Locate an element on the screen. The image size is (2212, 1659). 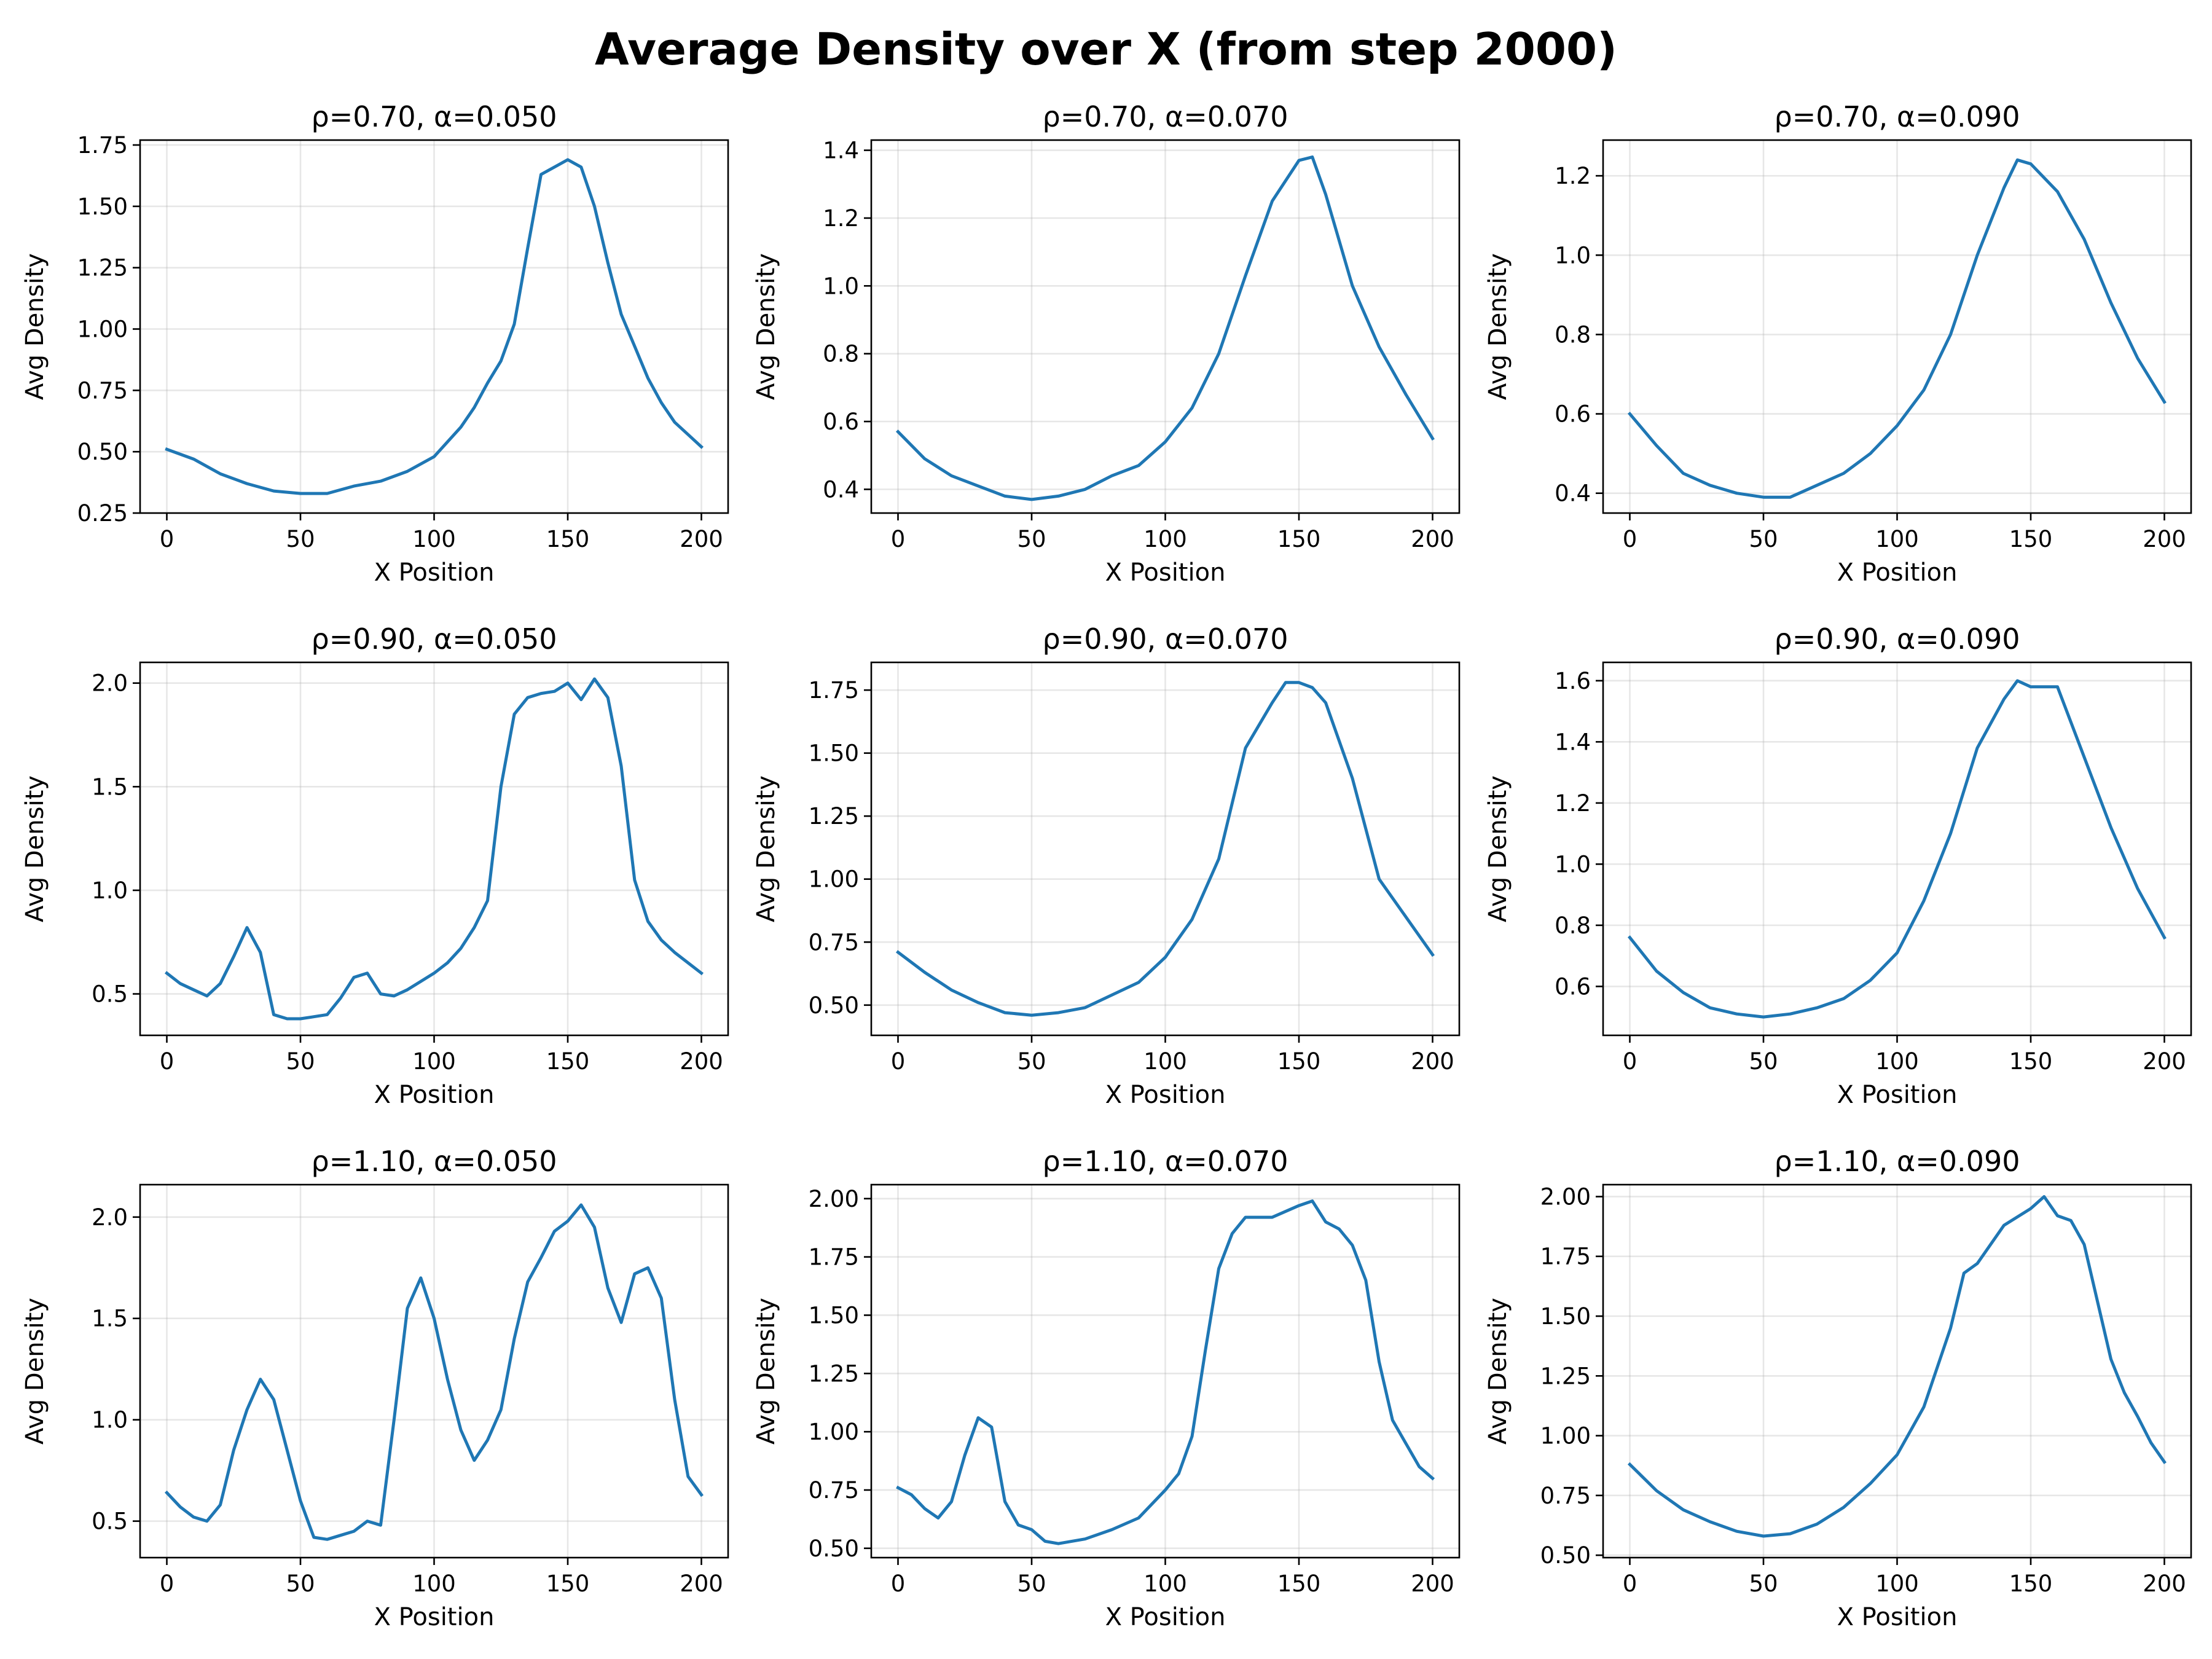
y-tick-label: 1.75 is located at coordinates (834, 690).